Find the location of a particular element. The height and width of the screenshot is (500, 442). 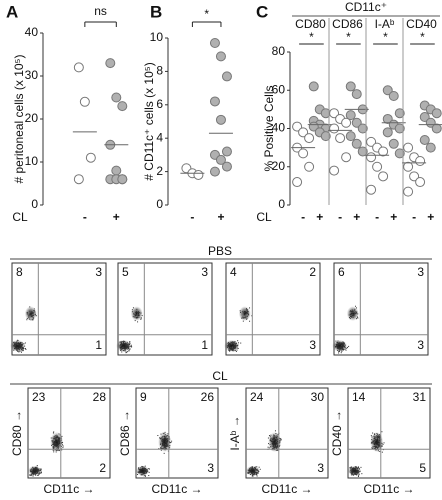

group-label: CD86 is located at coordinates (347, 24).